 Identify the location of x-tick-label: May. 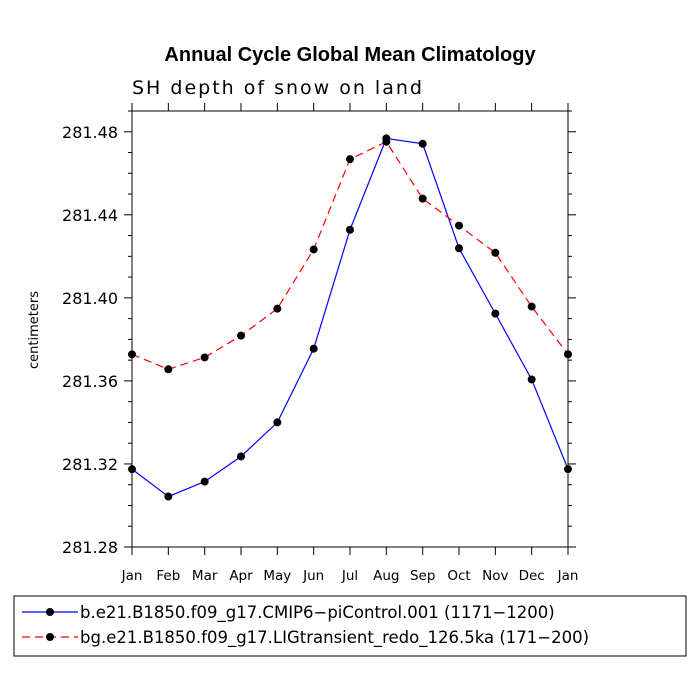
(277, 576).